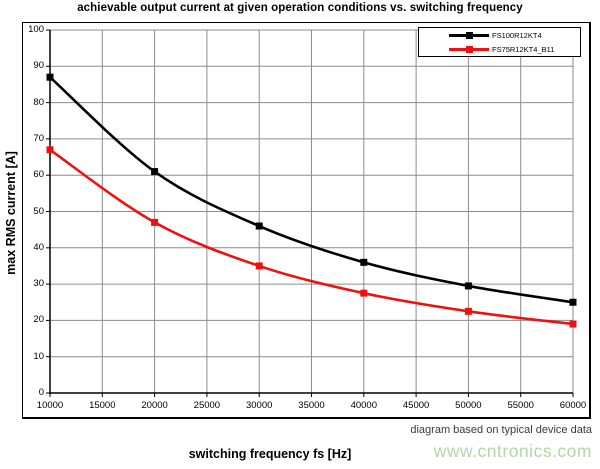 The image size is (600, 469). What do you see at coordinates (501, 430) in the screenshot?
I see `footnote-text: diagram based on typical device data` at bounding box center [501, 430].